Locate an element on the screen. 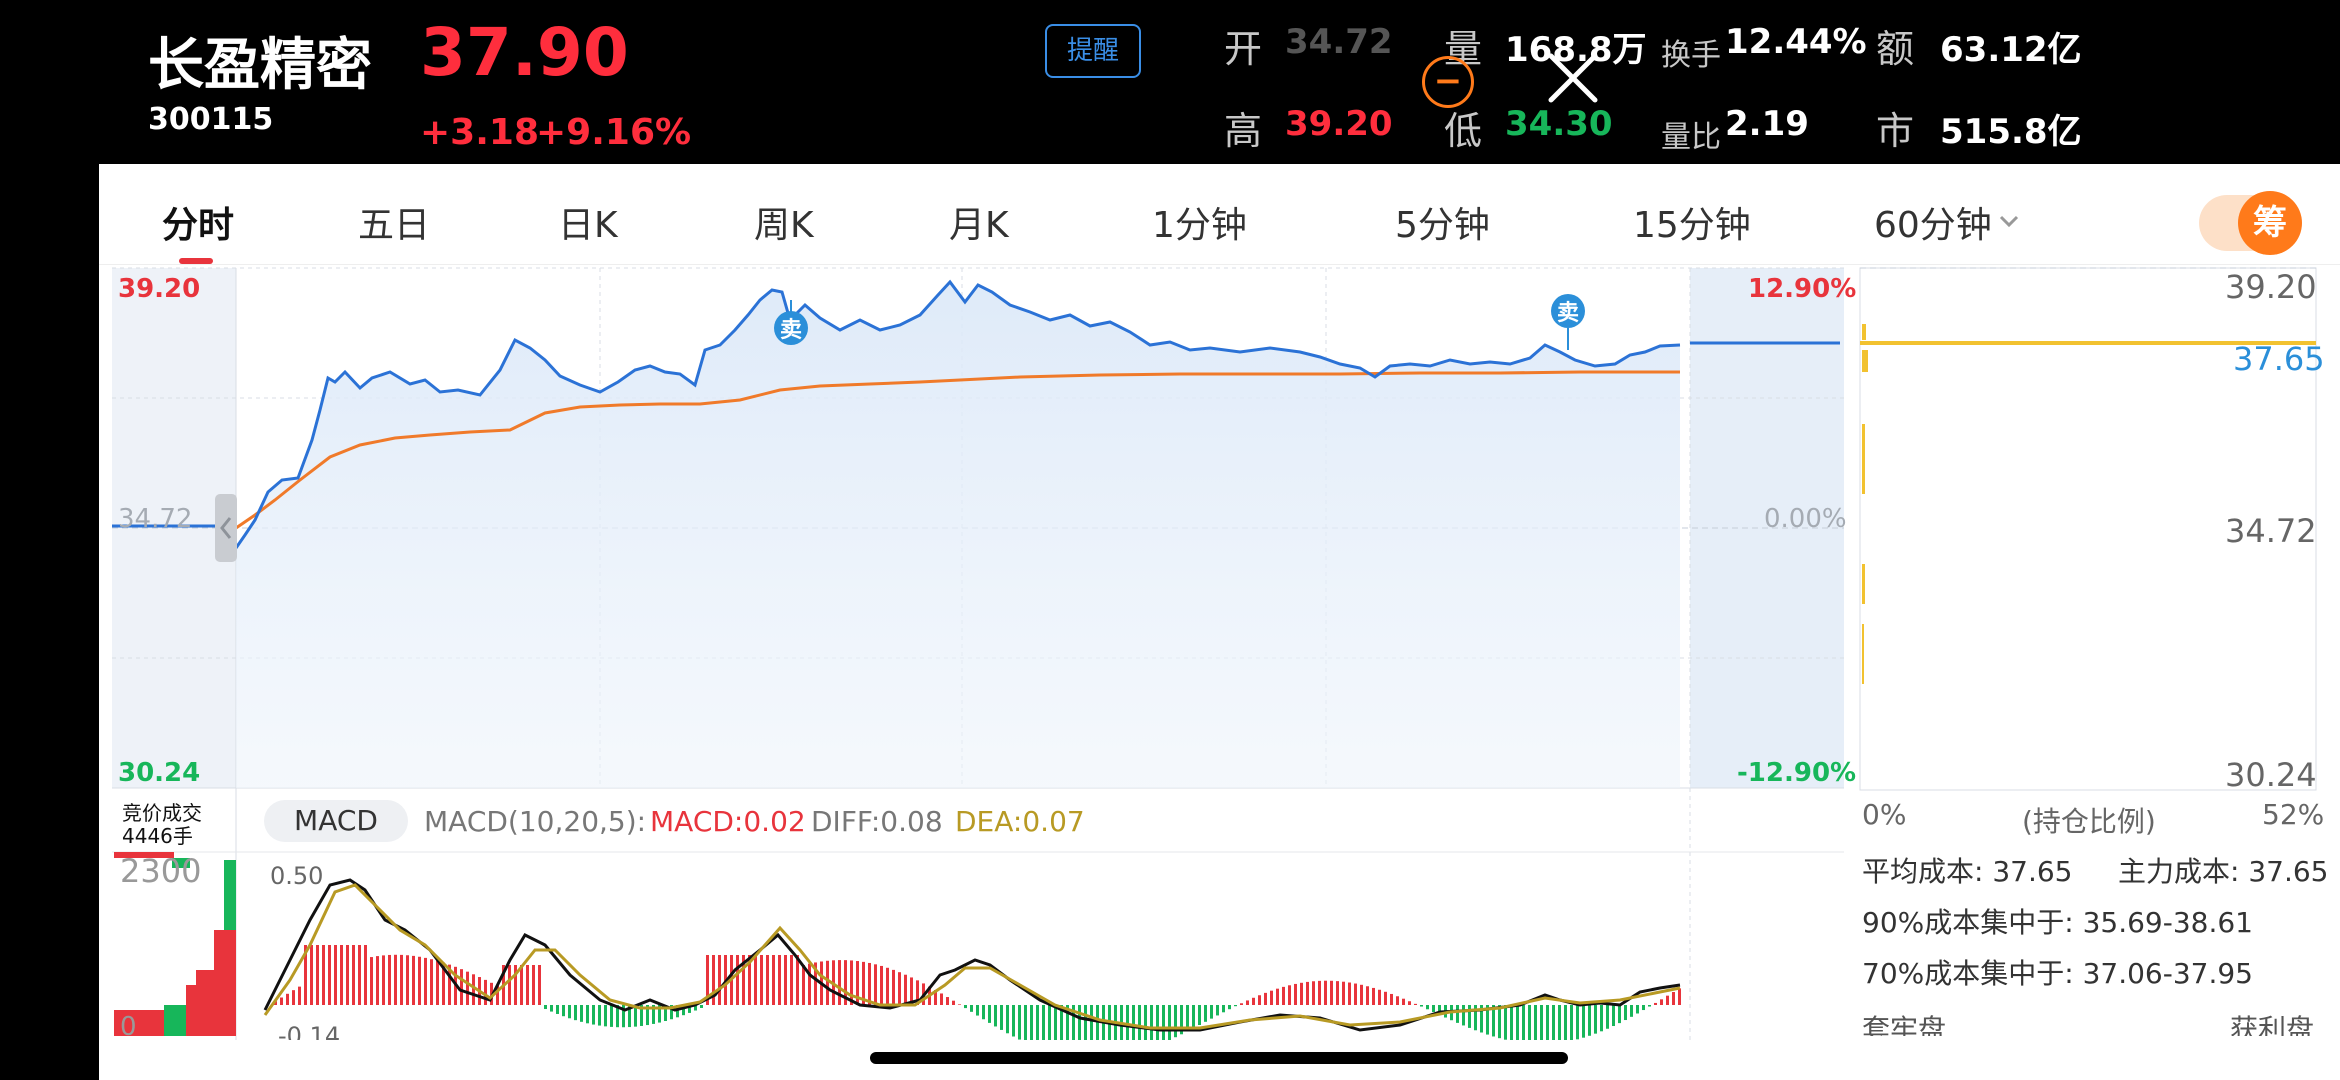 This screenshot has height=1080, width=2340. chevron-left-icon is located at coordinates (226, 528).